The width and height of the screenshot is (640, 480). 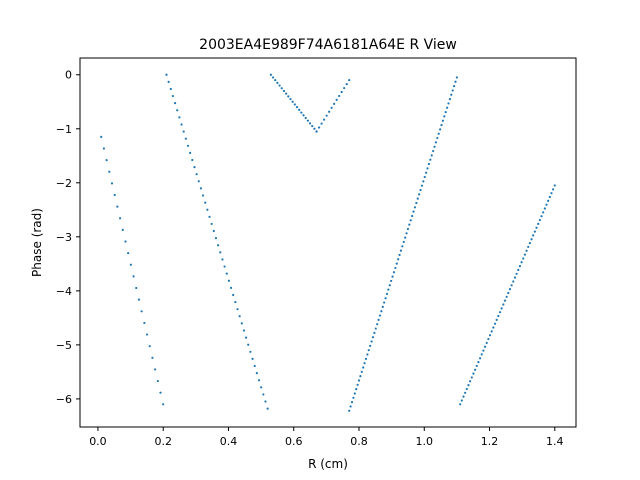 I want to click on x-axis-ticks: 0.0 0.2 0.4 0.6 0.8 1.0 1.2 1.4, so click(x=326, y=437).